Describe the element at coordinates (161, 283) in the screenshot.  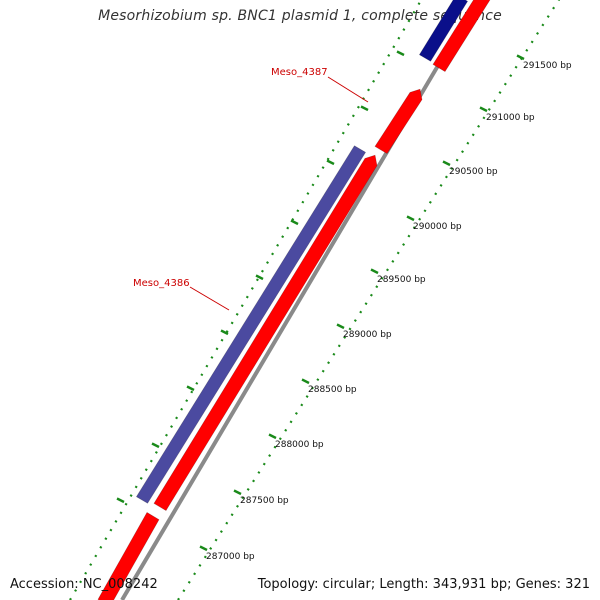
I see `gene-label-meso-4386: Meso_4386` at that location.